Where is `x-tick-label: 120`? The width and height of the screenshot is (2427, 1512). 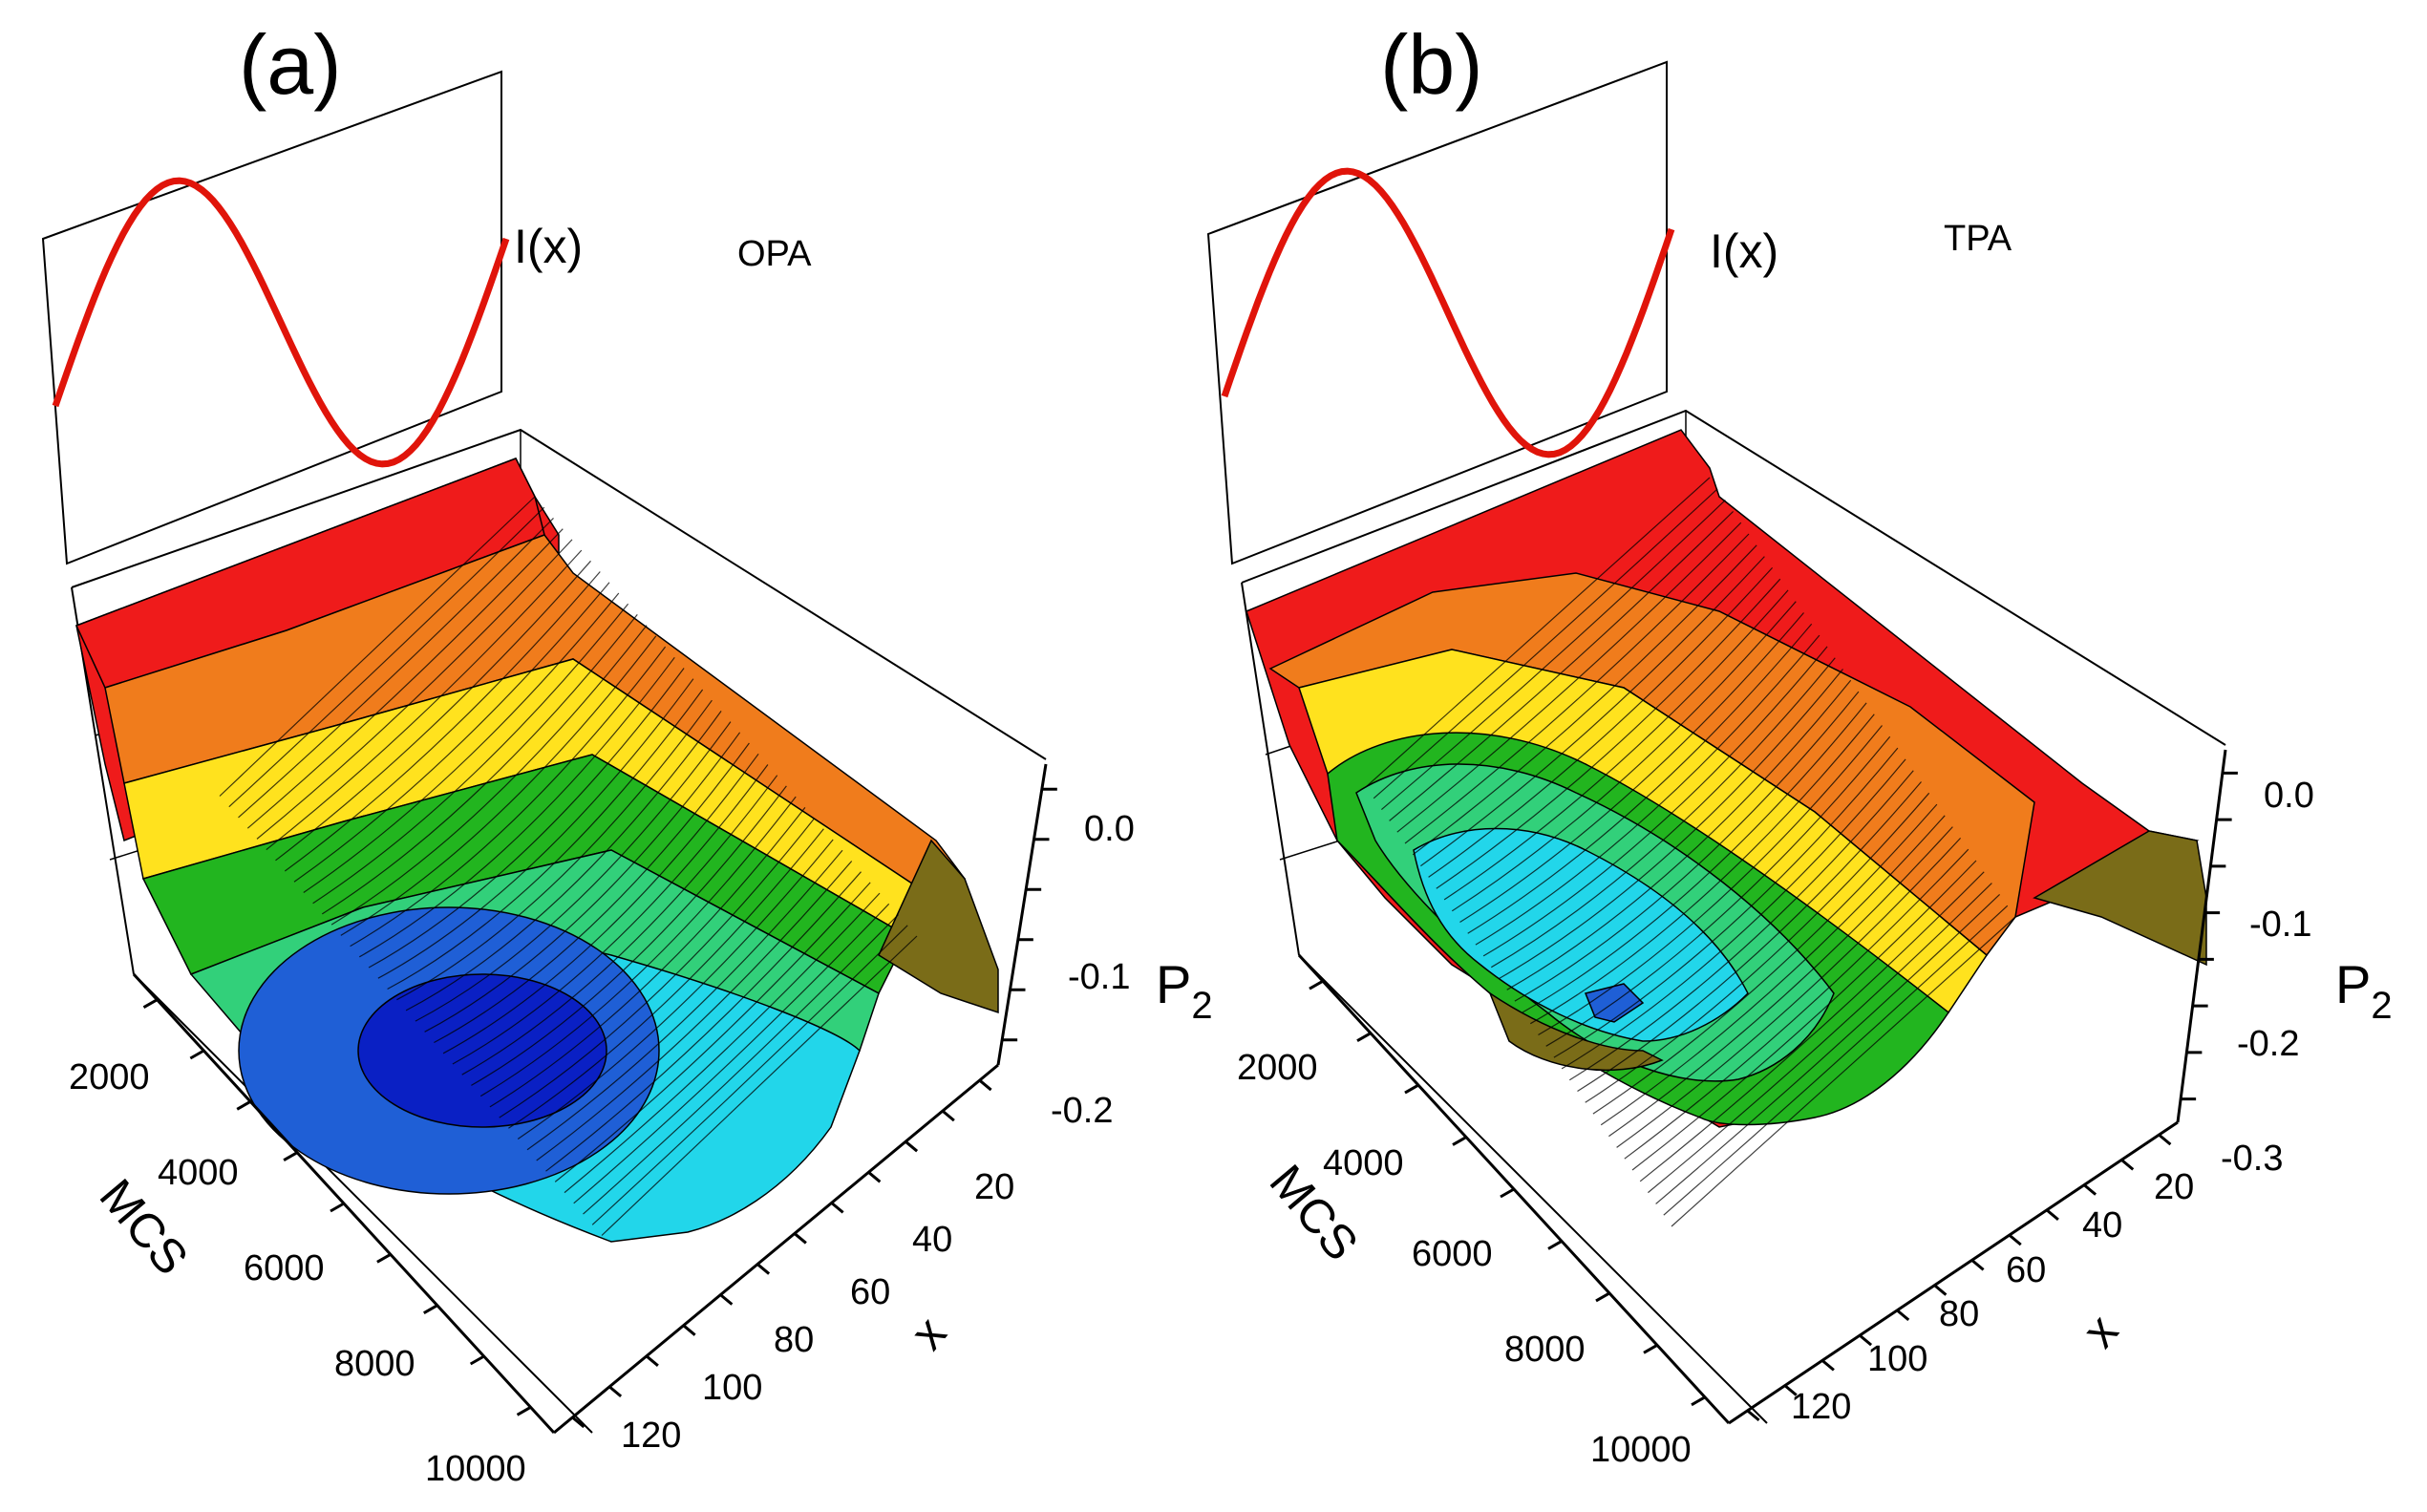
x-tick-label: 120 is located at coordinates (651, 1436).